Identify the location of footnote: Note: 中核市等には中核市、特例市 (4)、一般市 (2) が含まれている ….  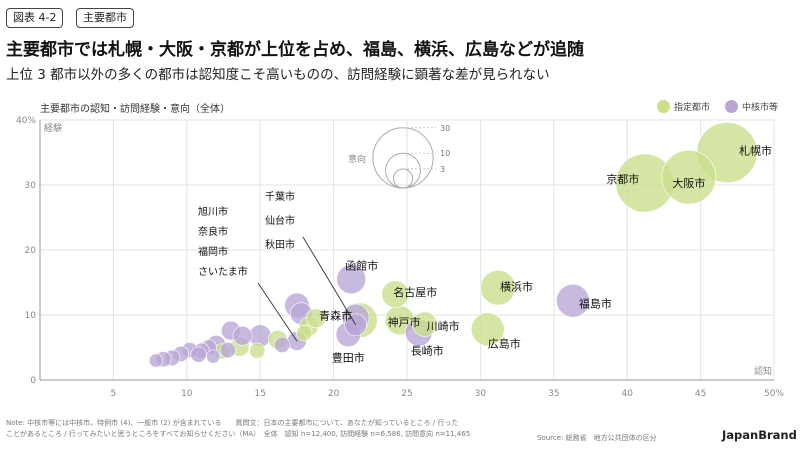
(266, 429).